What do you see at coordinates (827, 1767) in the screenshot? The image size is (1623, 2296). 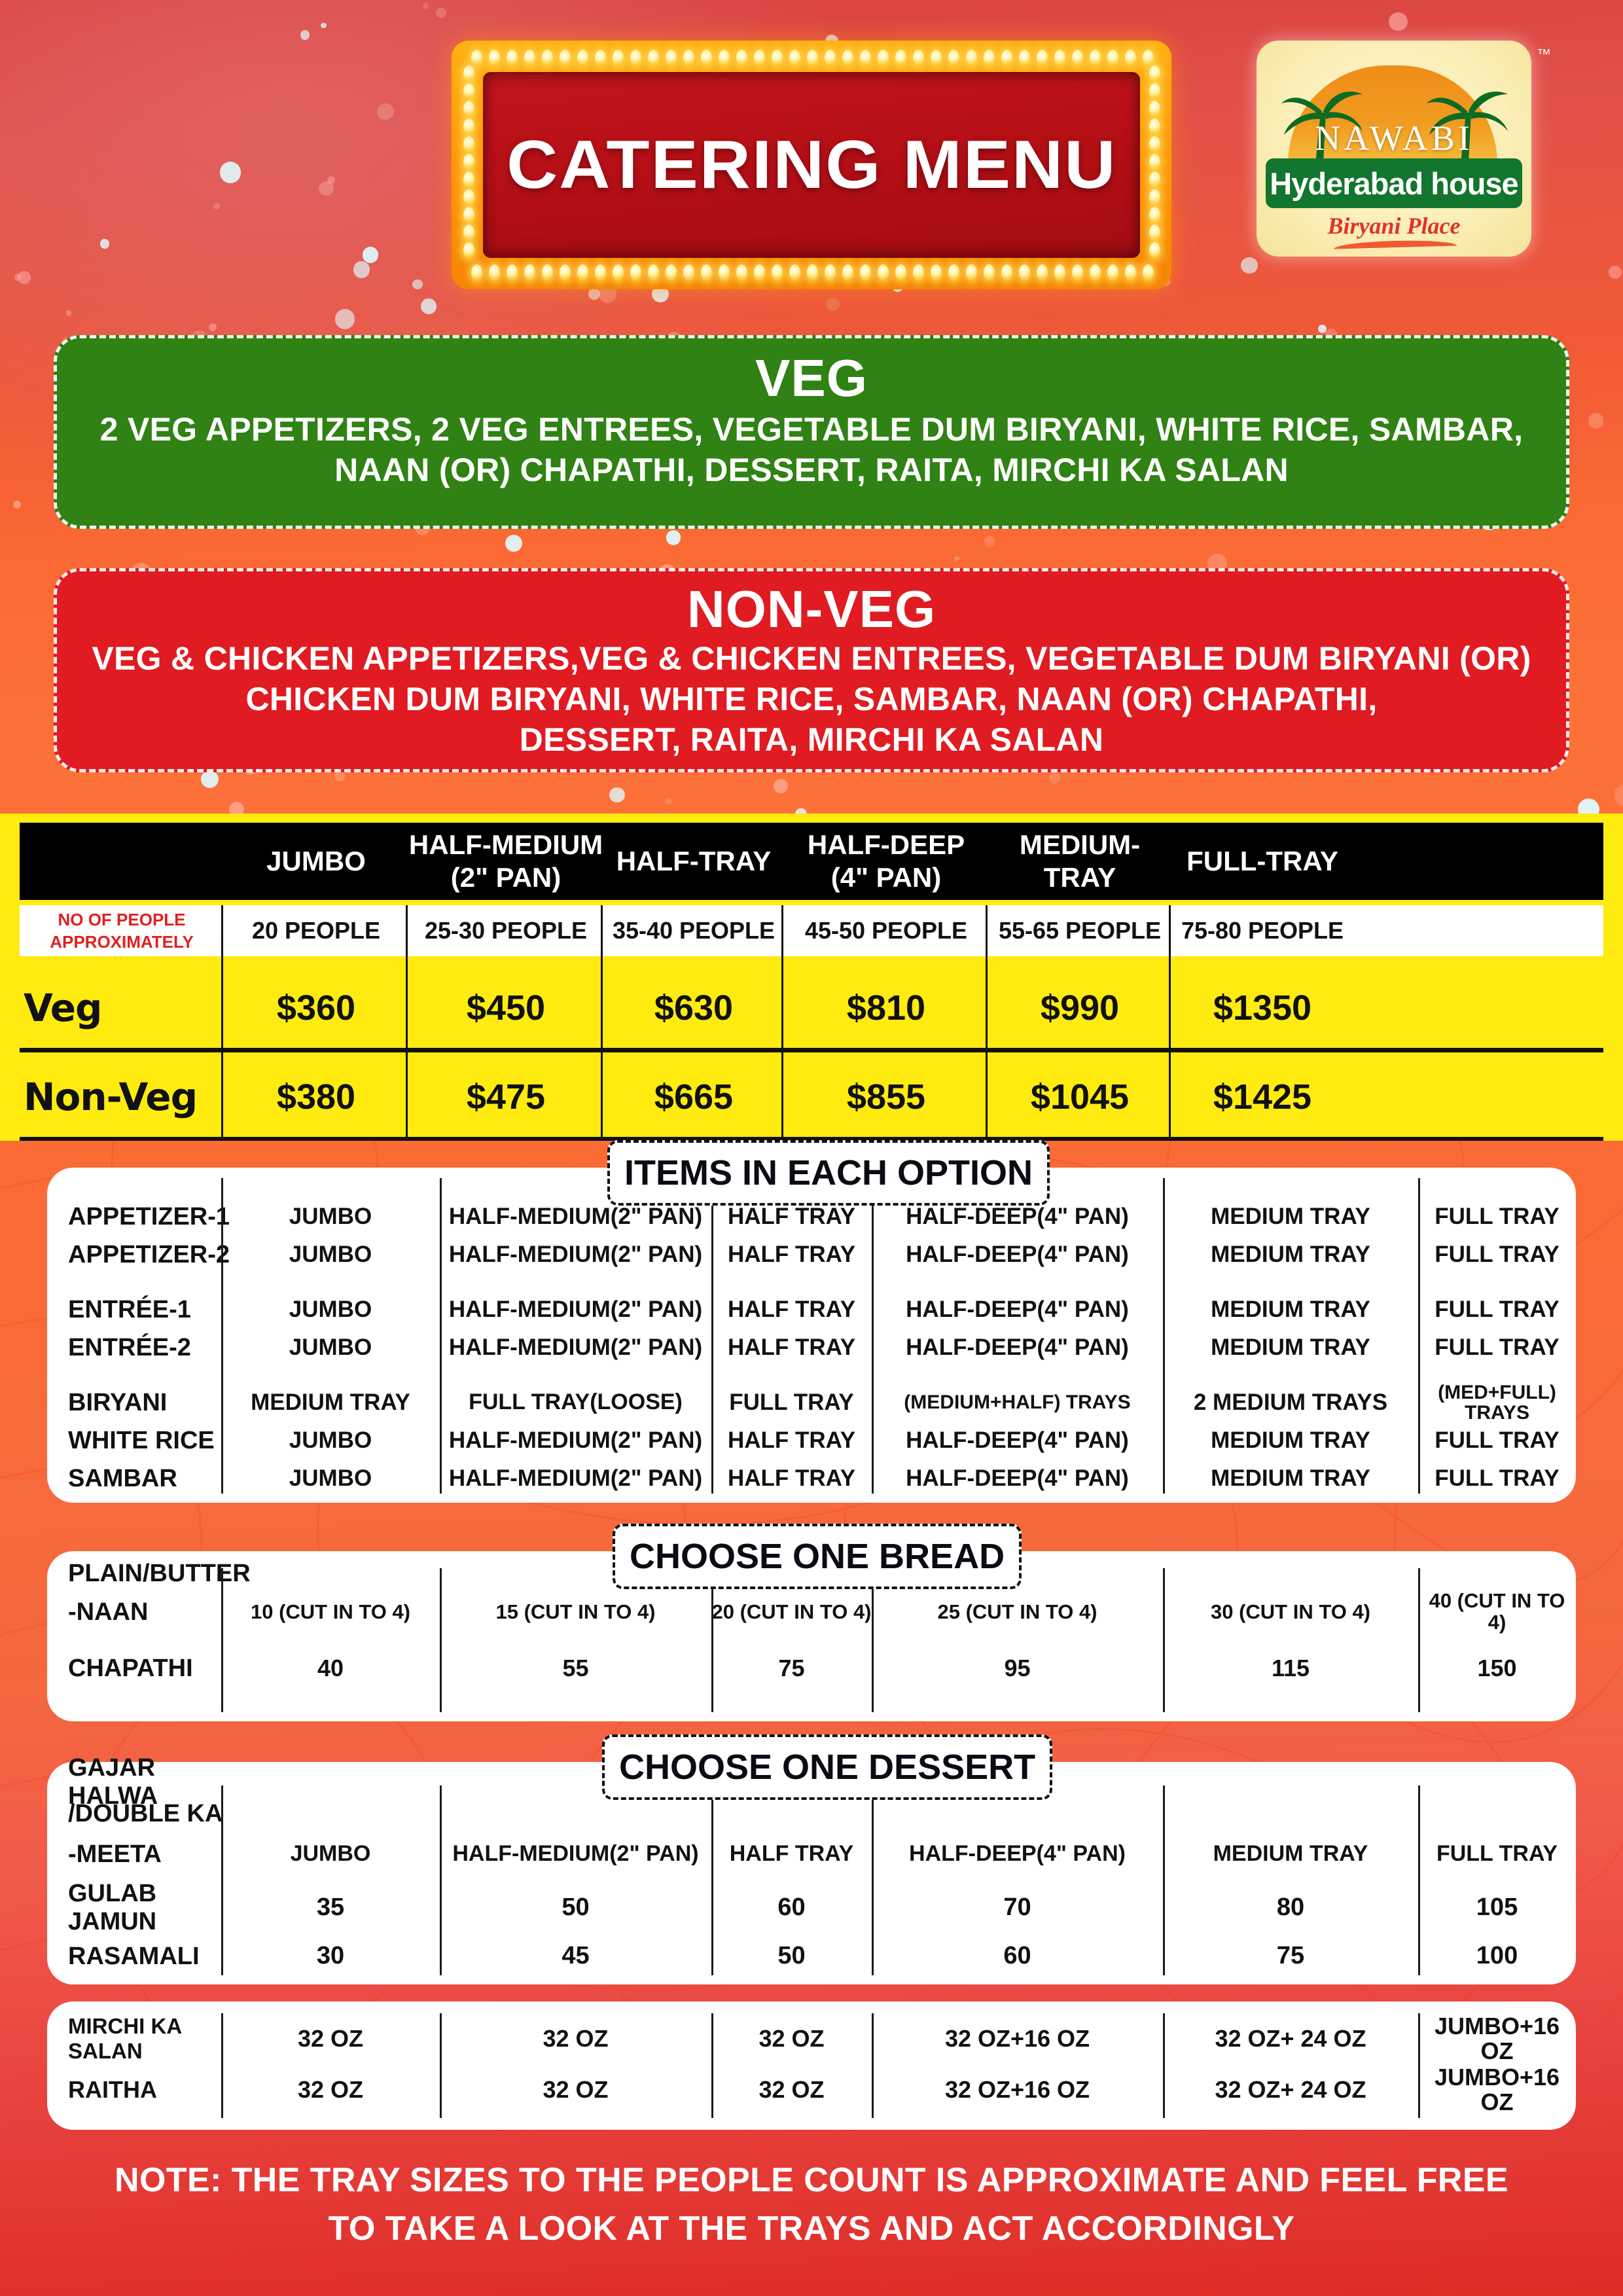 I see `dessert-section-badge: CHOOSE ONE DESSERT` at bounding box center [827, 1767].